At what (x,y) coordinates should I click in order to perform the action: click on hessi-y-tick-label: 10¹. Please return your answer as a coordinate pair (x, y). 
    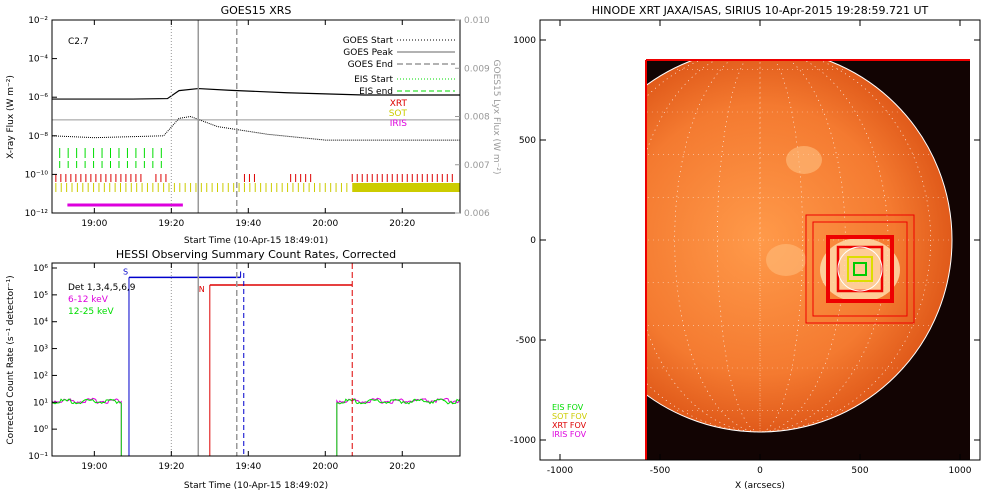
    Looking at the image, I should click on (40, 403).